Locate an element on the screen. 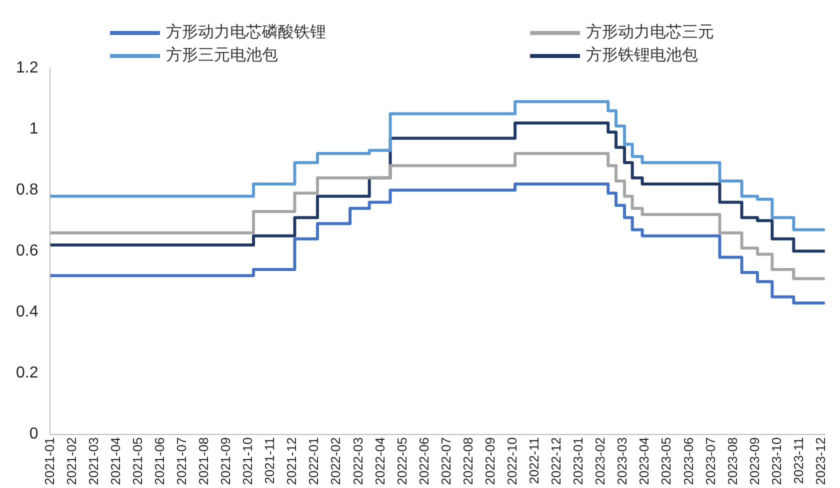 Image resolution: width=840 pixels, height=488 pixels. y-tick-label: 0.8 is located at coordinates (27, 190).